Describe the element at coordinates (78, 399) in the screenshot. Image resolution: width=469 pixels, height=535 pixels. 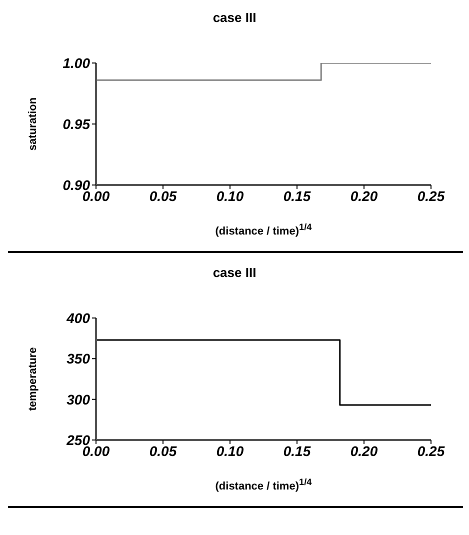
I see `y-tick-label: 300` at that location.